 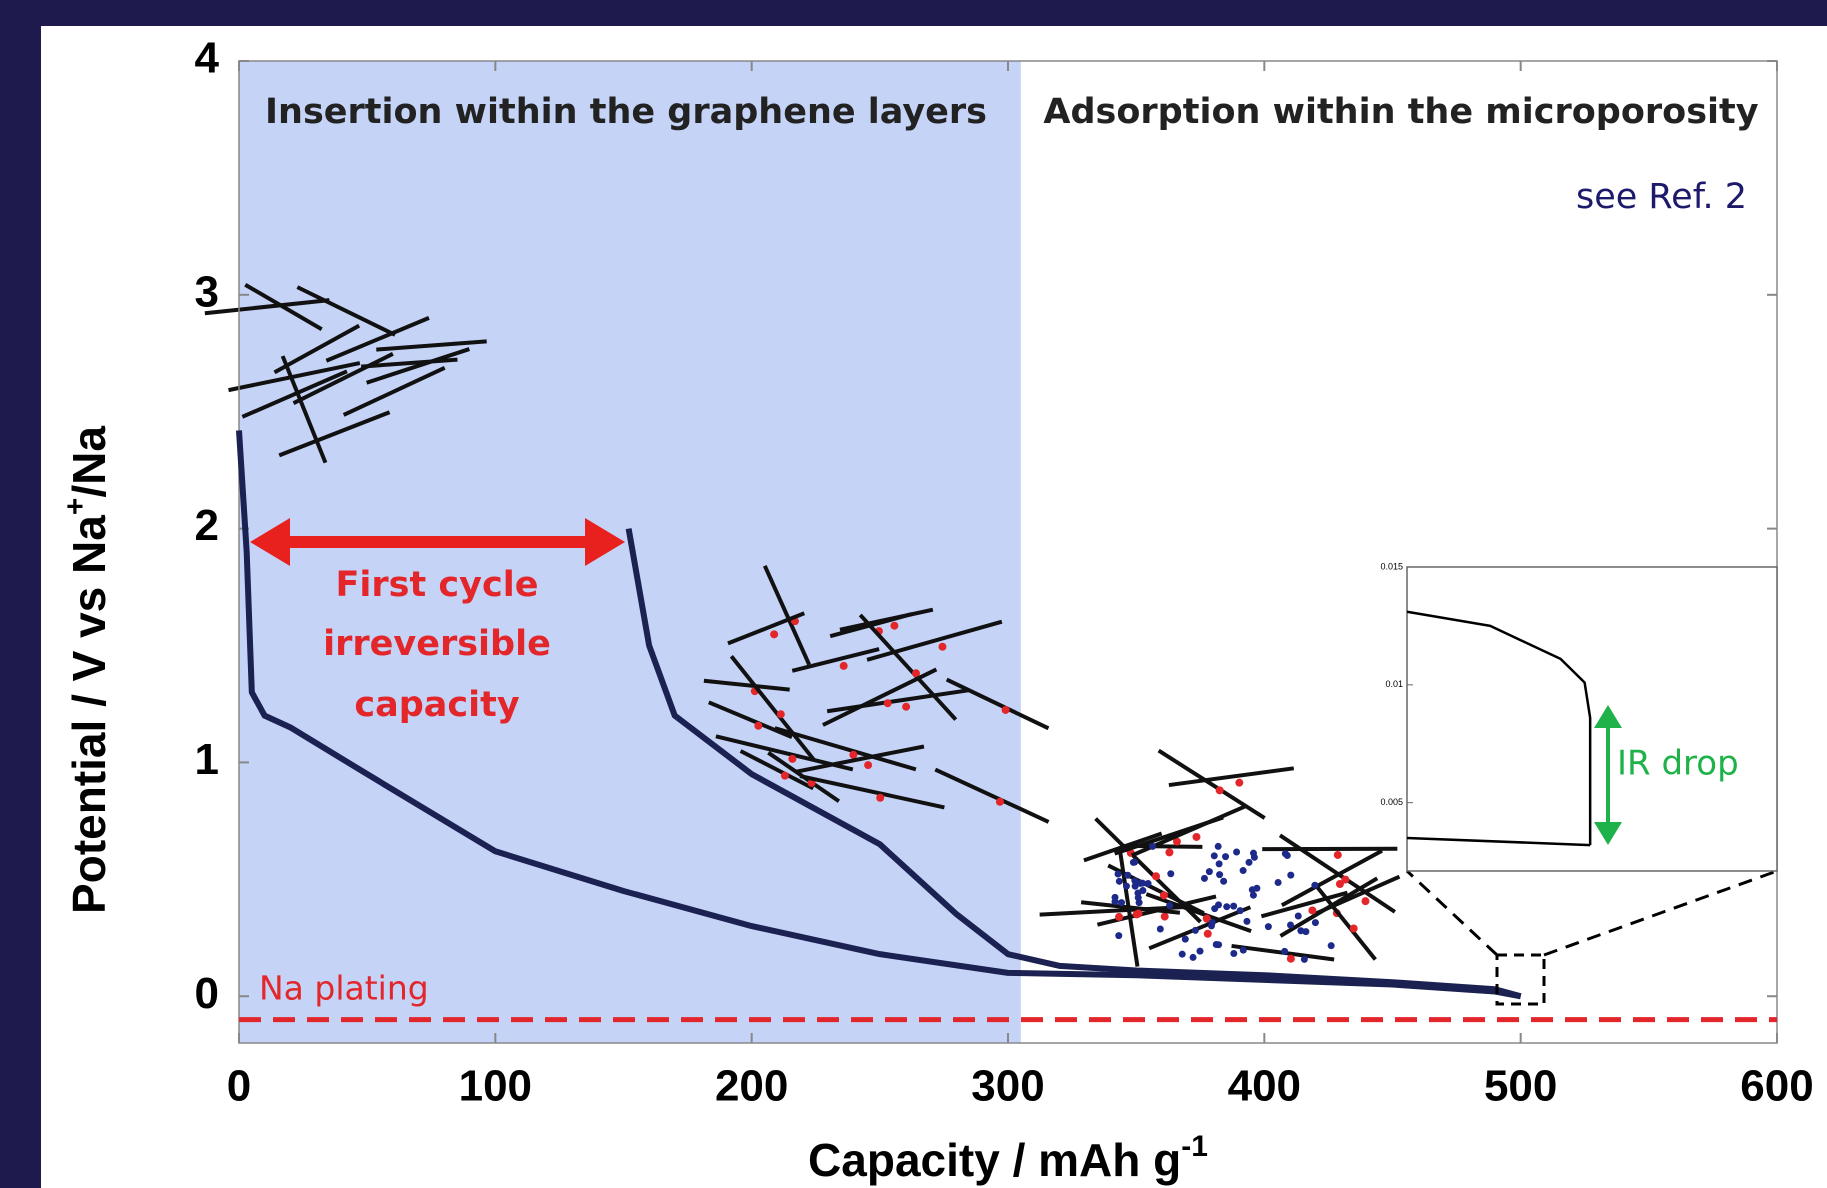 I want to click on zoom-box, so click(x=1520, y=979).